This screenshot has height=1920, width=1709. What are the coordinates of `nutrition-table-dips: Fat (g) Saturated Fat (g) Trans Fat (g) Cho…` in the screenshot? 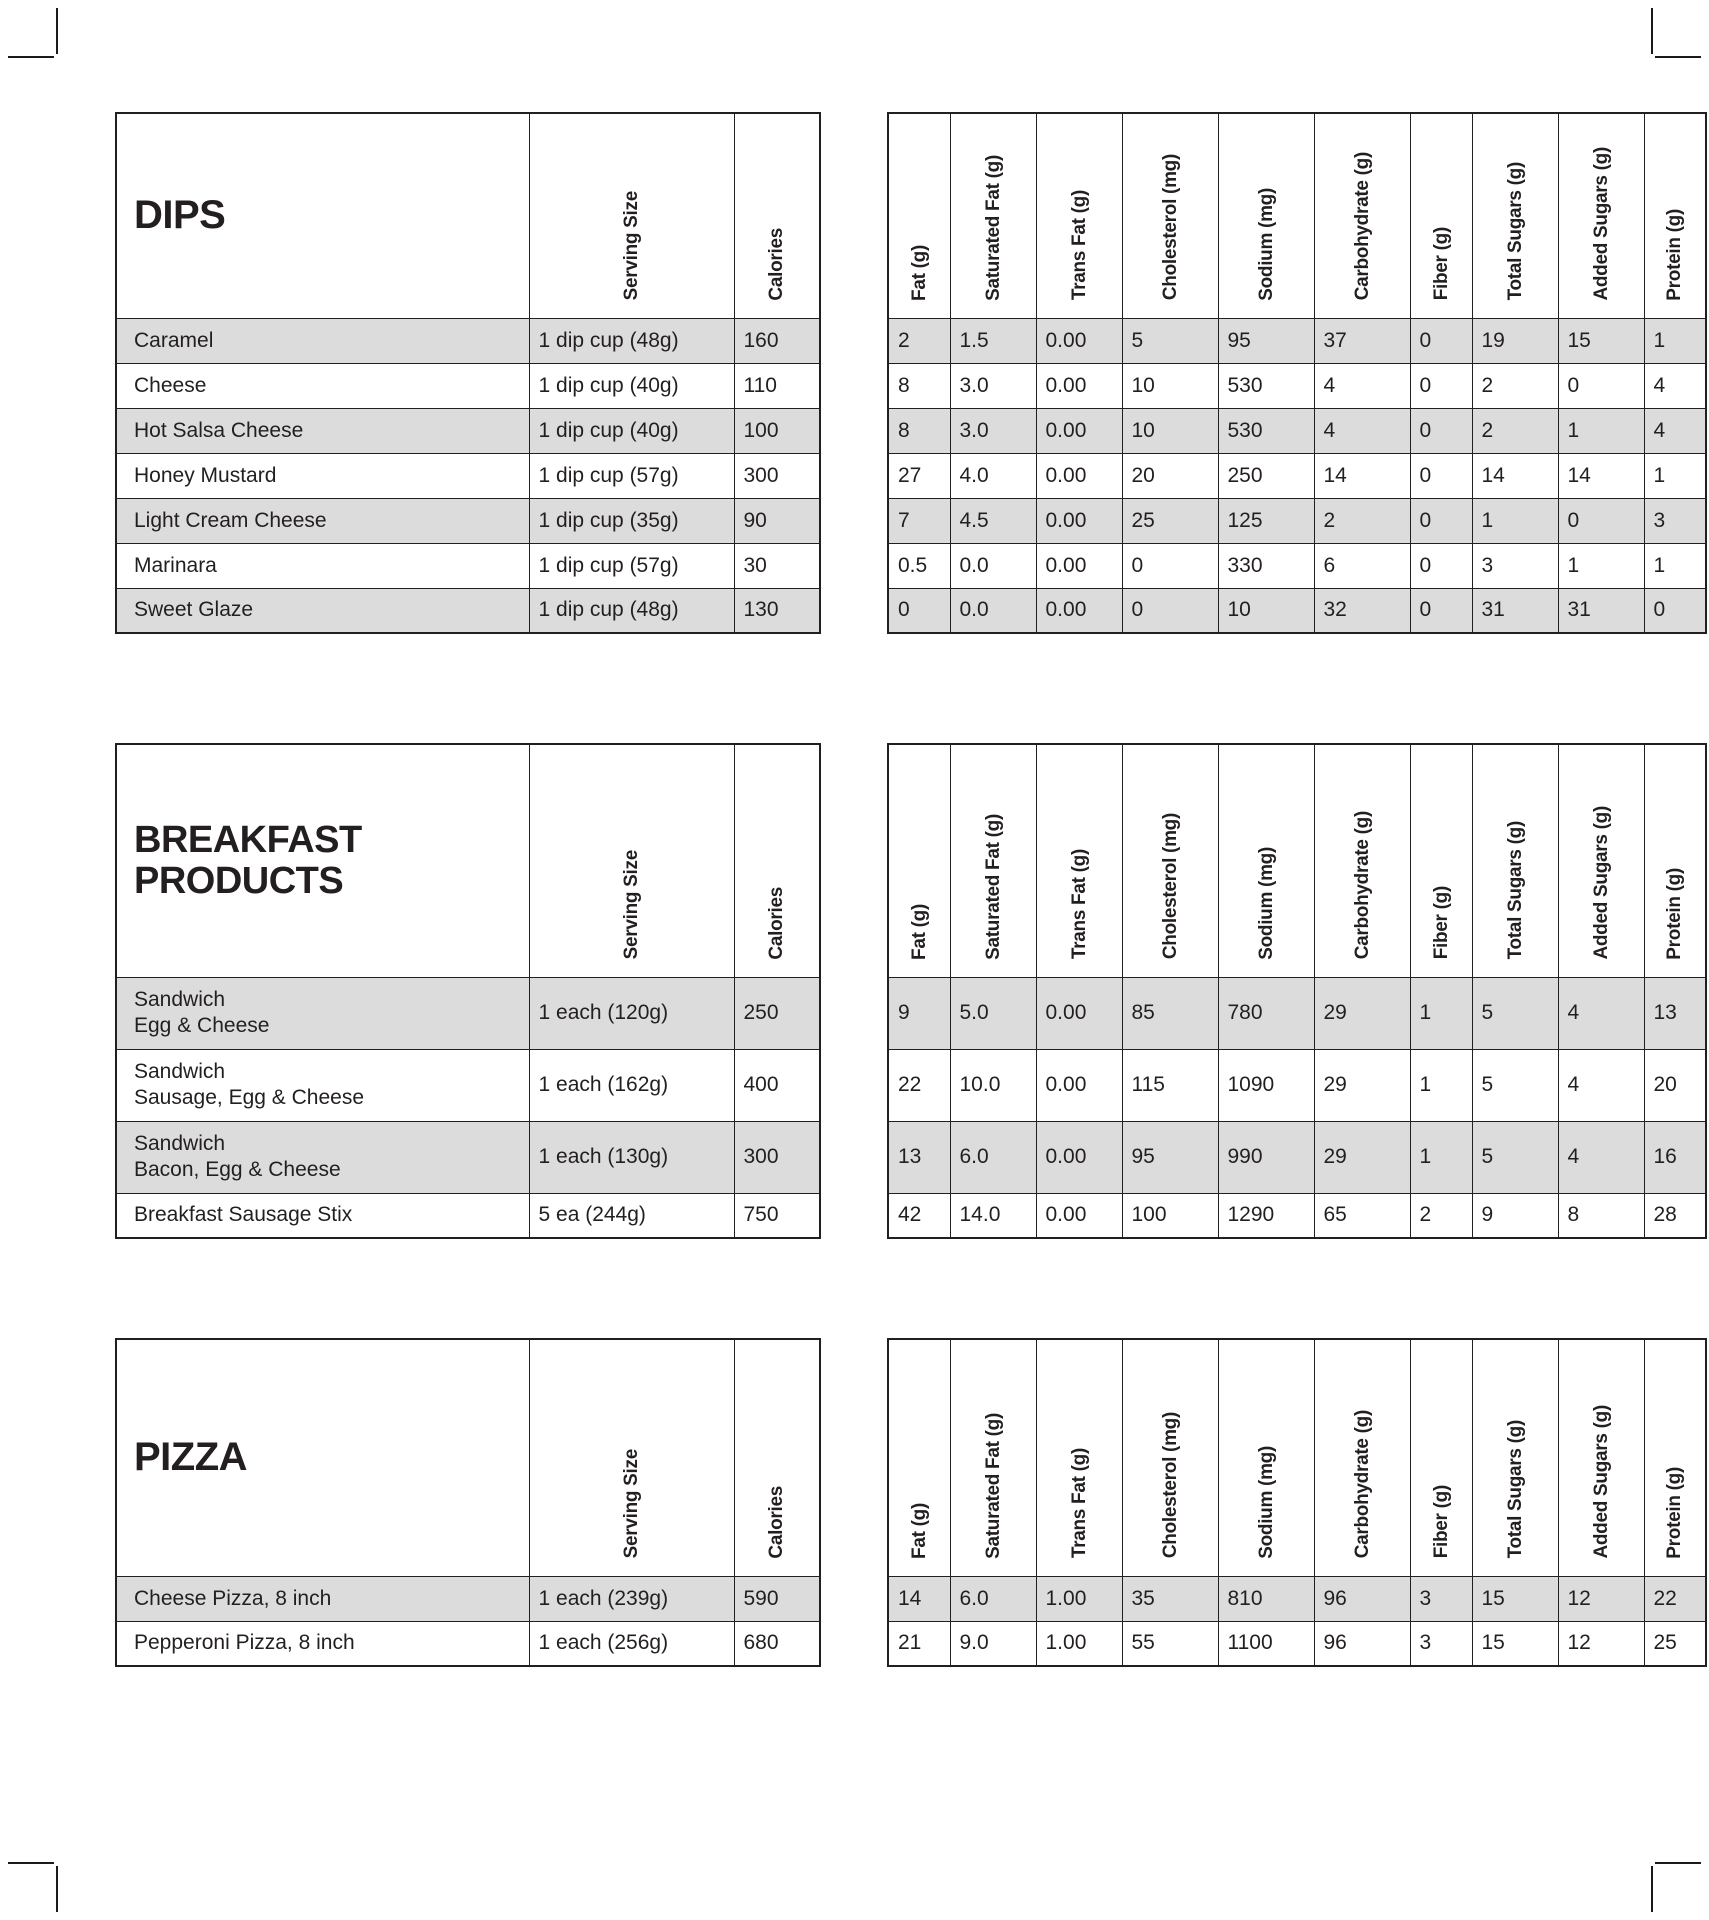 It's located at (1297, 373).